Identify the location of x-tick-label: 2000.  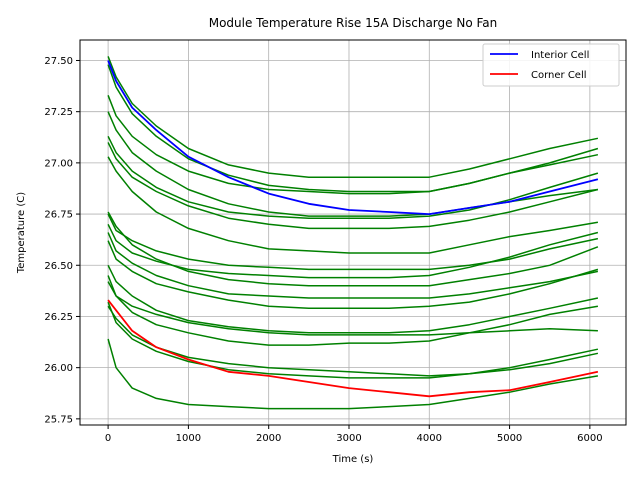
(268, 438).